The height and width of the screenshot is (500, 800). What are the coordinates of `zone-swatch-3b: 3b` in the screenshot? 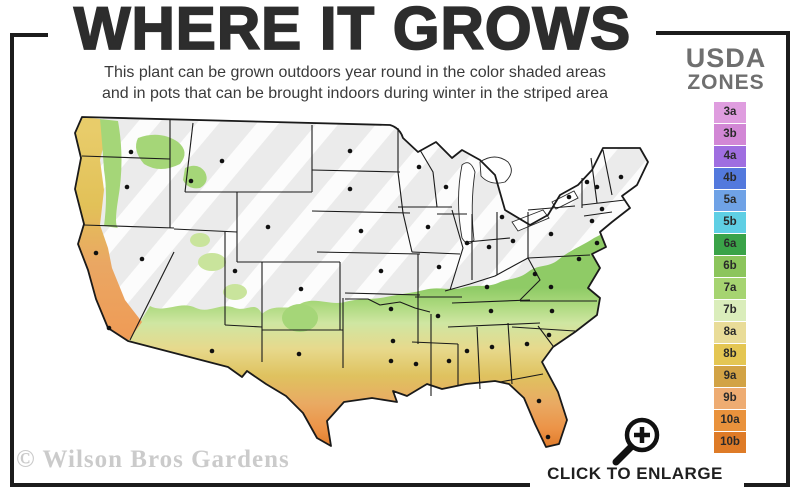 It's located at (730, 134).